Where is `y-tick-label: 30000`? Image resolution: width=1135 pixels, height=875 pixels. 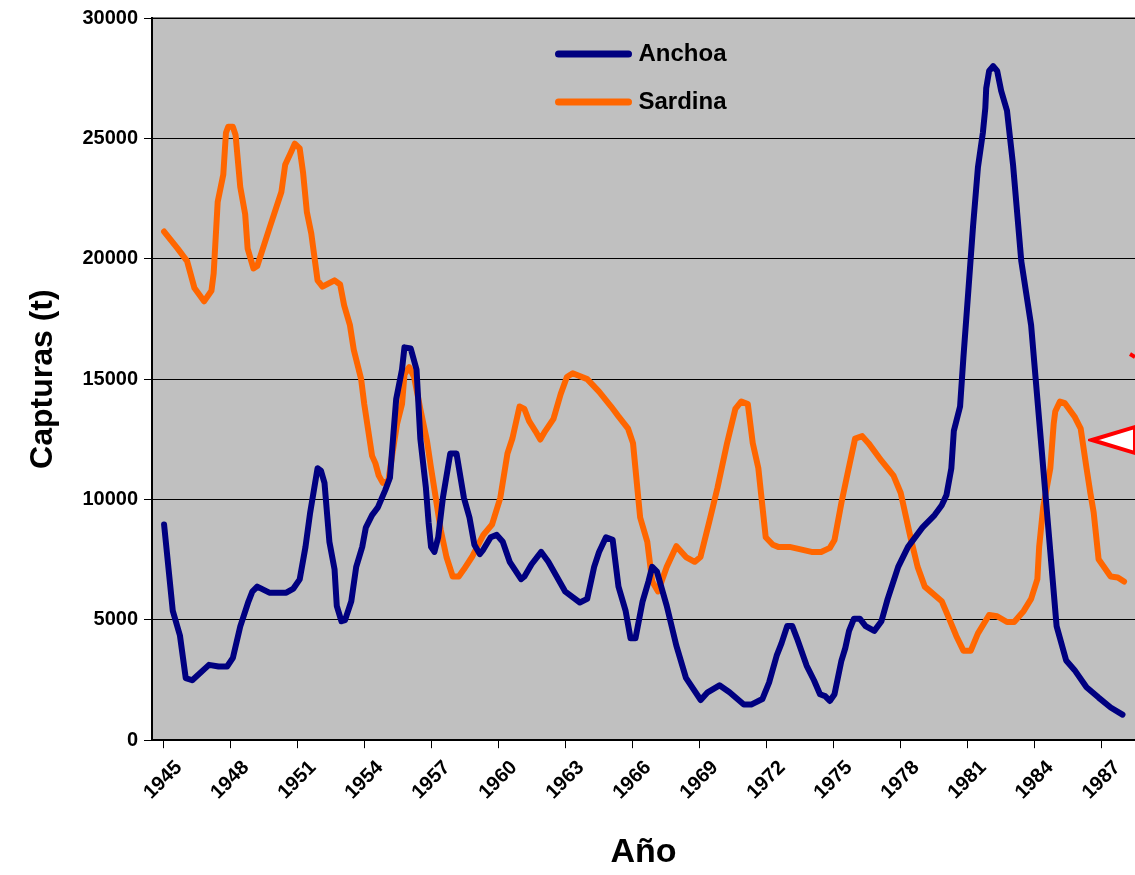
y-tick-label: 30000 is located at coordinates (110, 16).